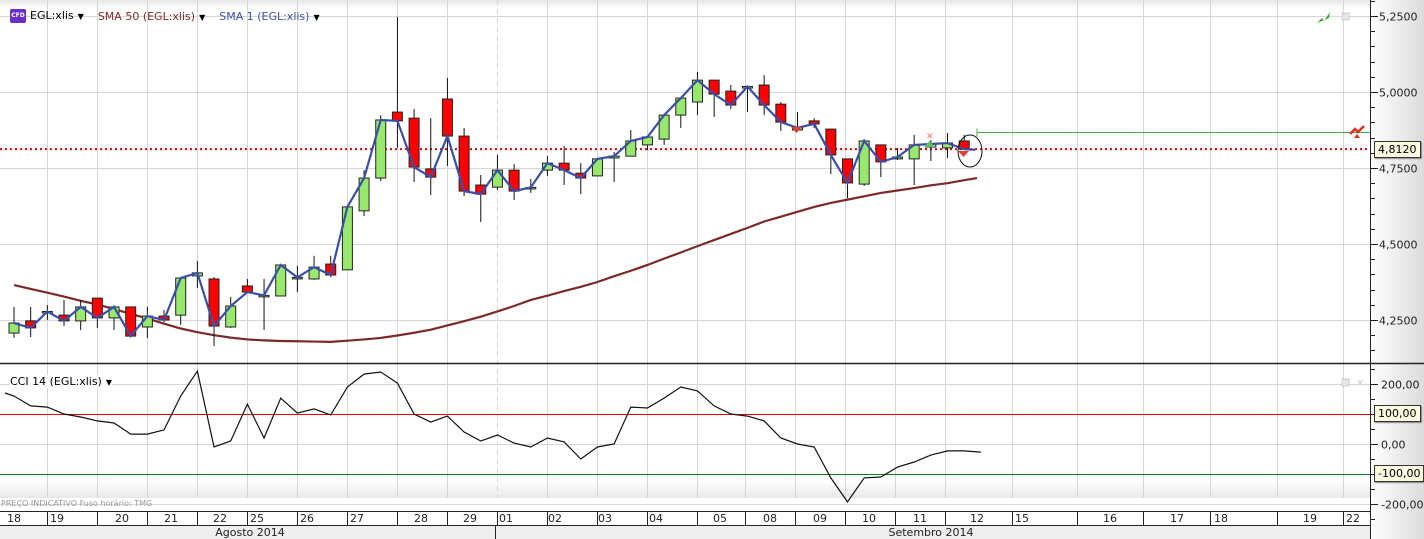  What do you see at coordinates (1398, 245) in the screenshot?
I see `price-tick-label: 4,5000` at bounding box center [1398, 245].